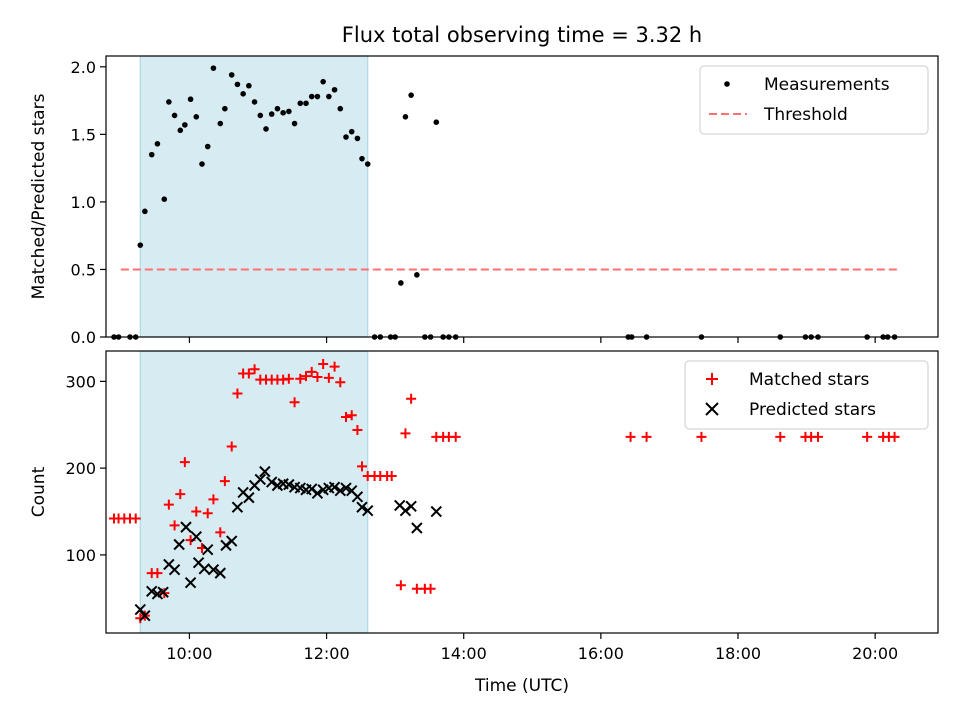 Image resolution: width=960 pixels, height=720 pixels. Describe the element at coordinates (464, 653) in the screenshot. I see `x-tick-label: 14:00` at that location.